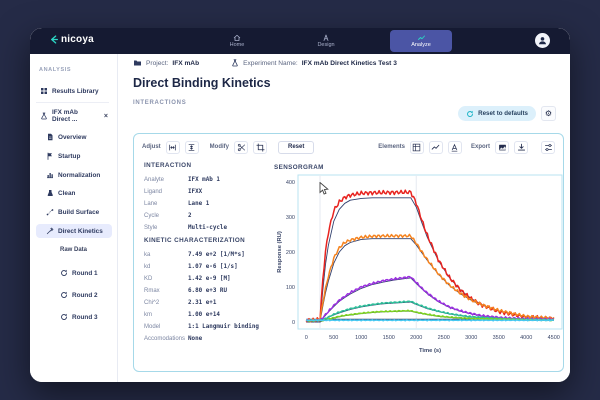 The image size is (600, 400). What do you see at coordinates (152, 303) in the screenshot?
I see `row-label: Chi^2` at bounding box center [152, 303].